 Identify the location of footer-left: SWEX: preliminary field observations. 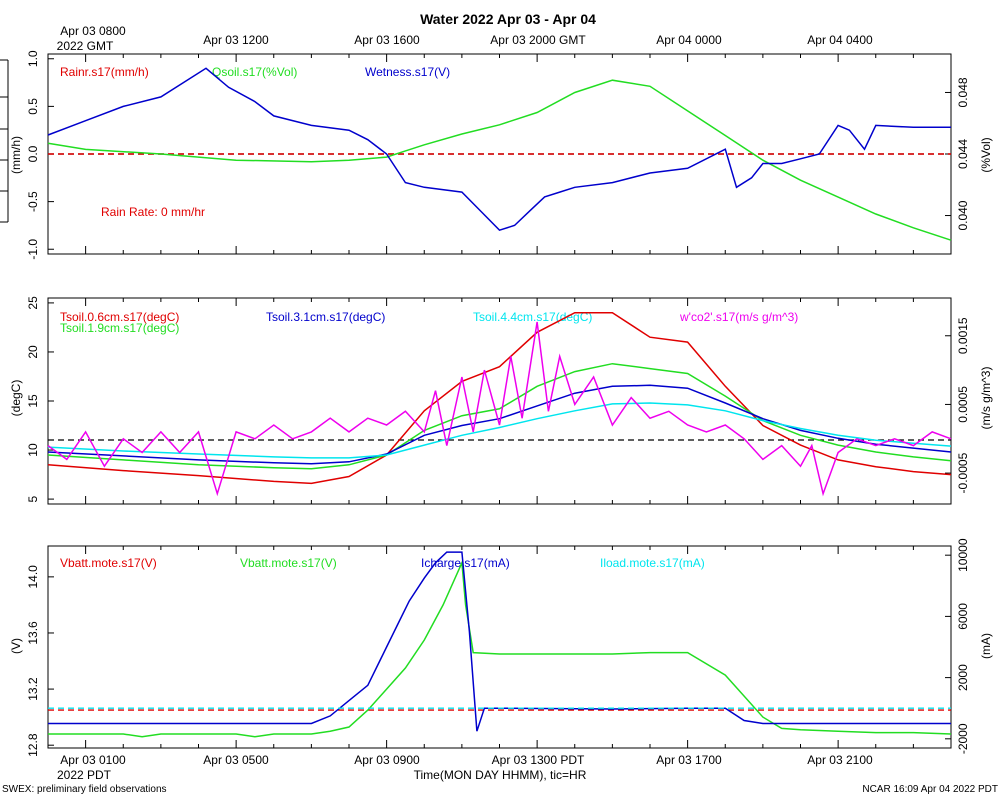
(84, 789).